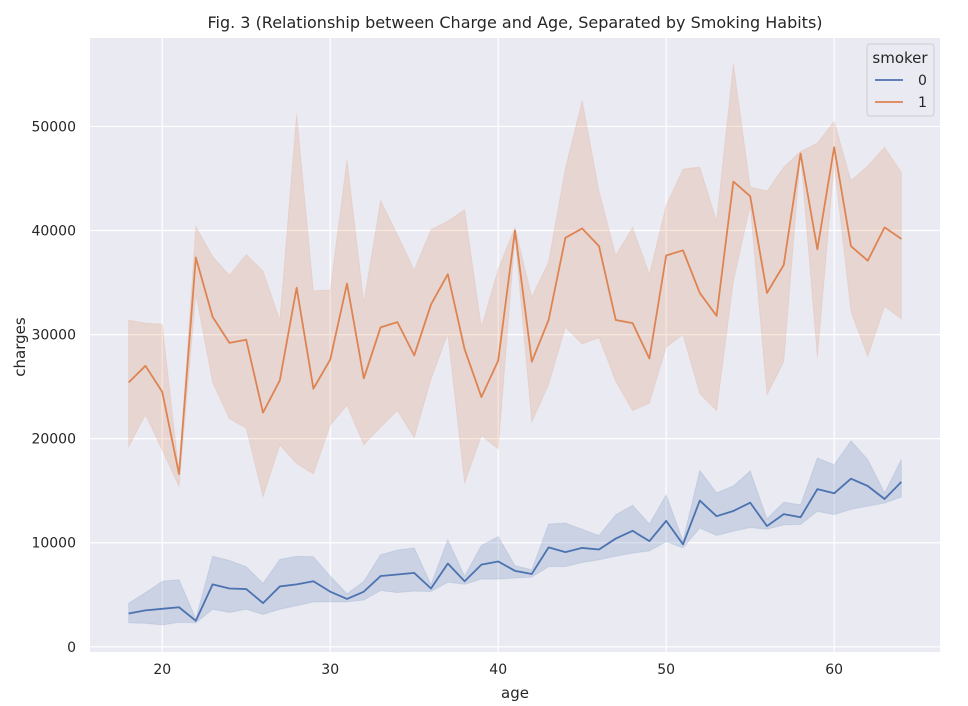 This screenshot has height=706, width=968. Describe the element at coordinates (515, 693) in the screenshot. I see `x-axis-label: age` at that location.